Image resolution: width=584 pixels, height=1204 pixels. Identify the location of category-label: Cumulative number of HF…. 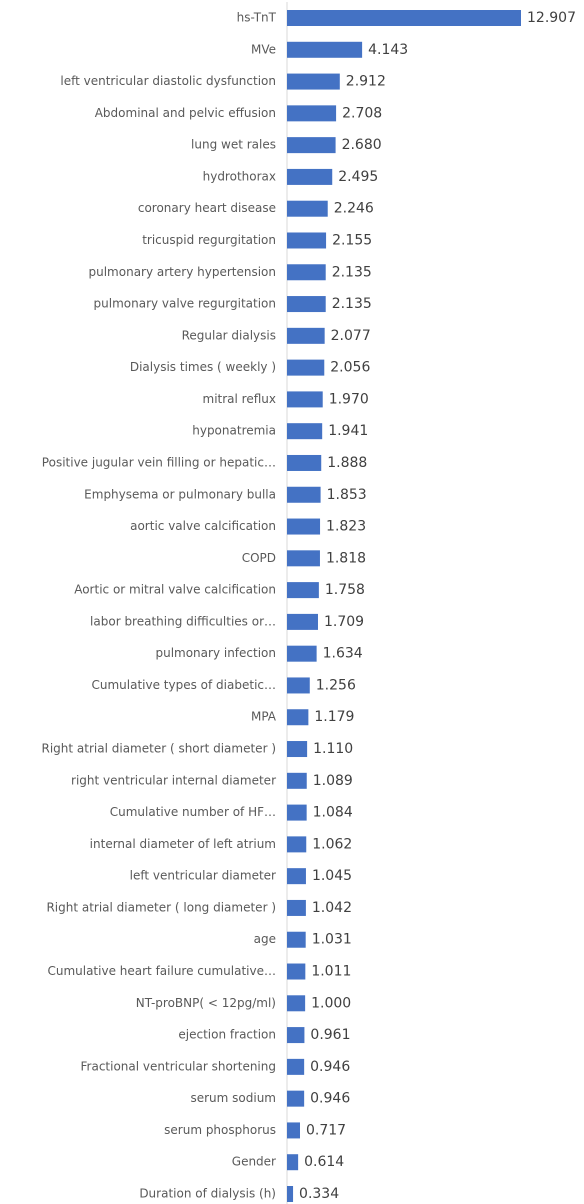
(193, 812).